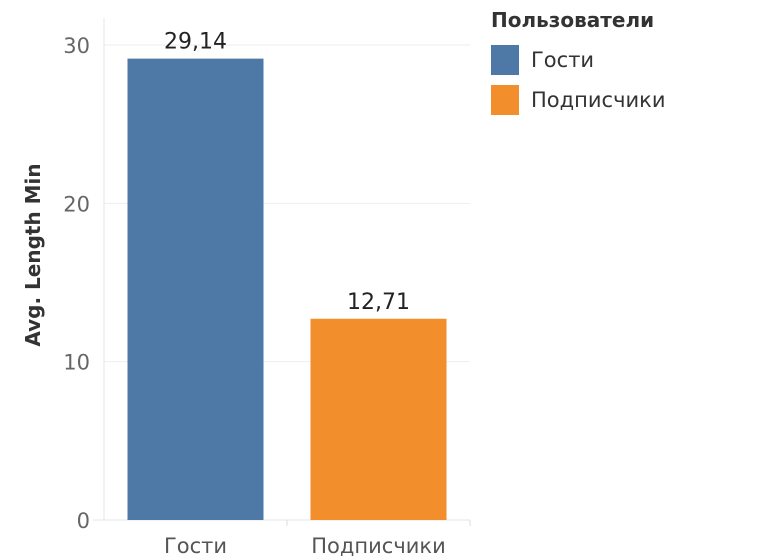 The height and width of the screenshot is (560, 768). Describe the element at coordinates (195, 546) in the screenshot. I see `x-tick-label: Гости` at that location.